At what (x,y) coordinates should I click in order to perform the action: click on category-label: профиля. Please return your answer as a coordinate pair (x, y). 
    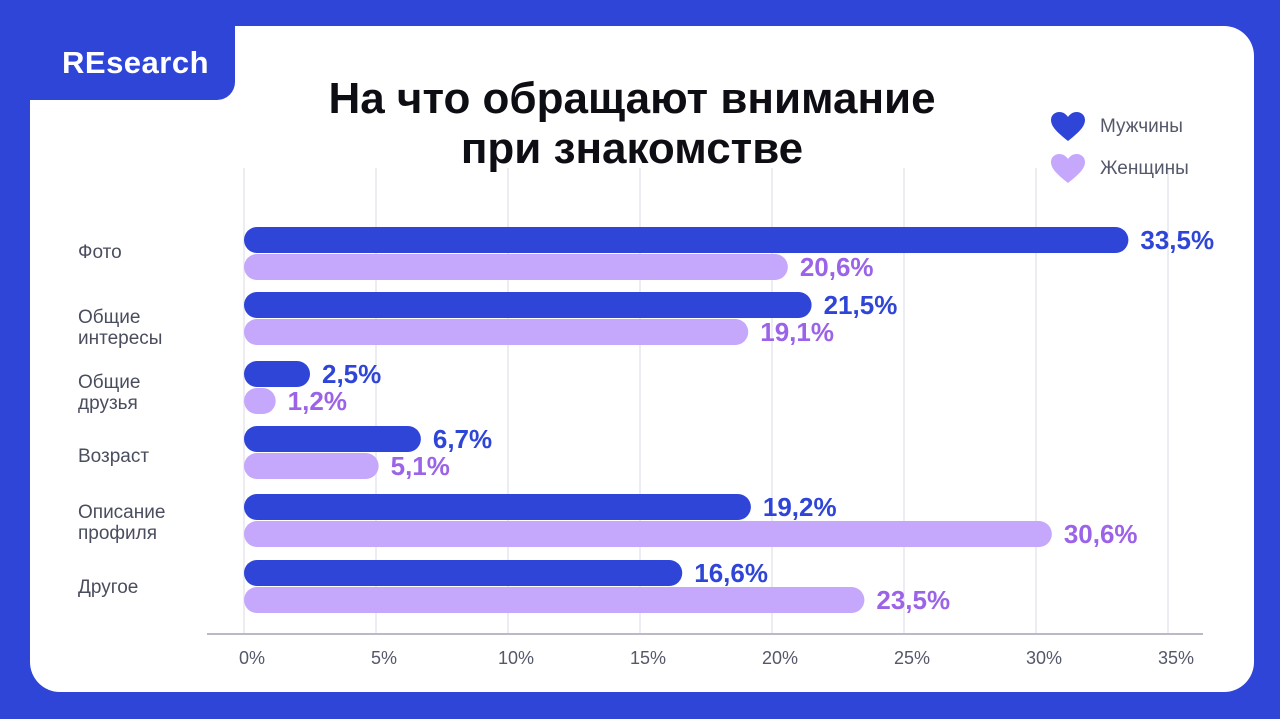
    Looking at the image, I should click on (117, 533).